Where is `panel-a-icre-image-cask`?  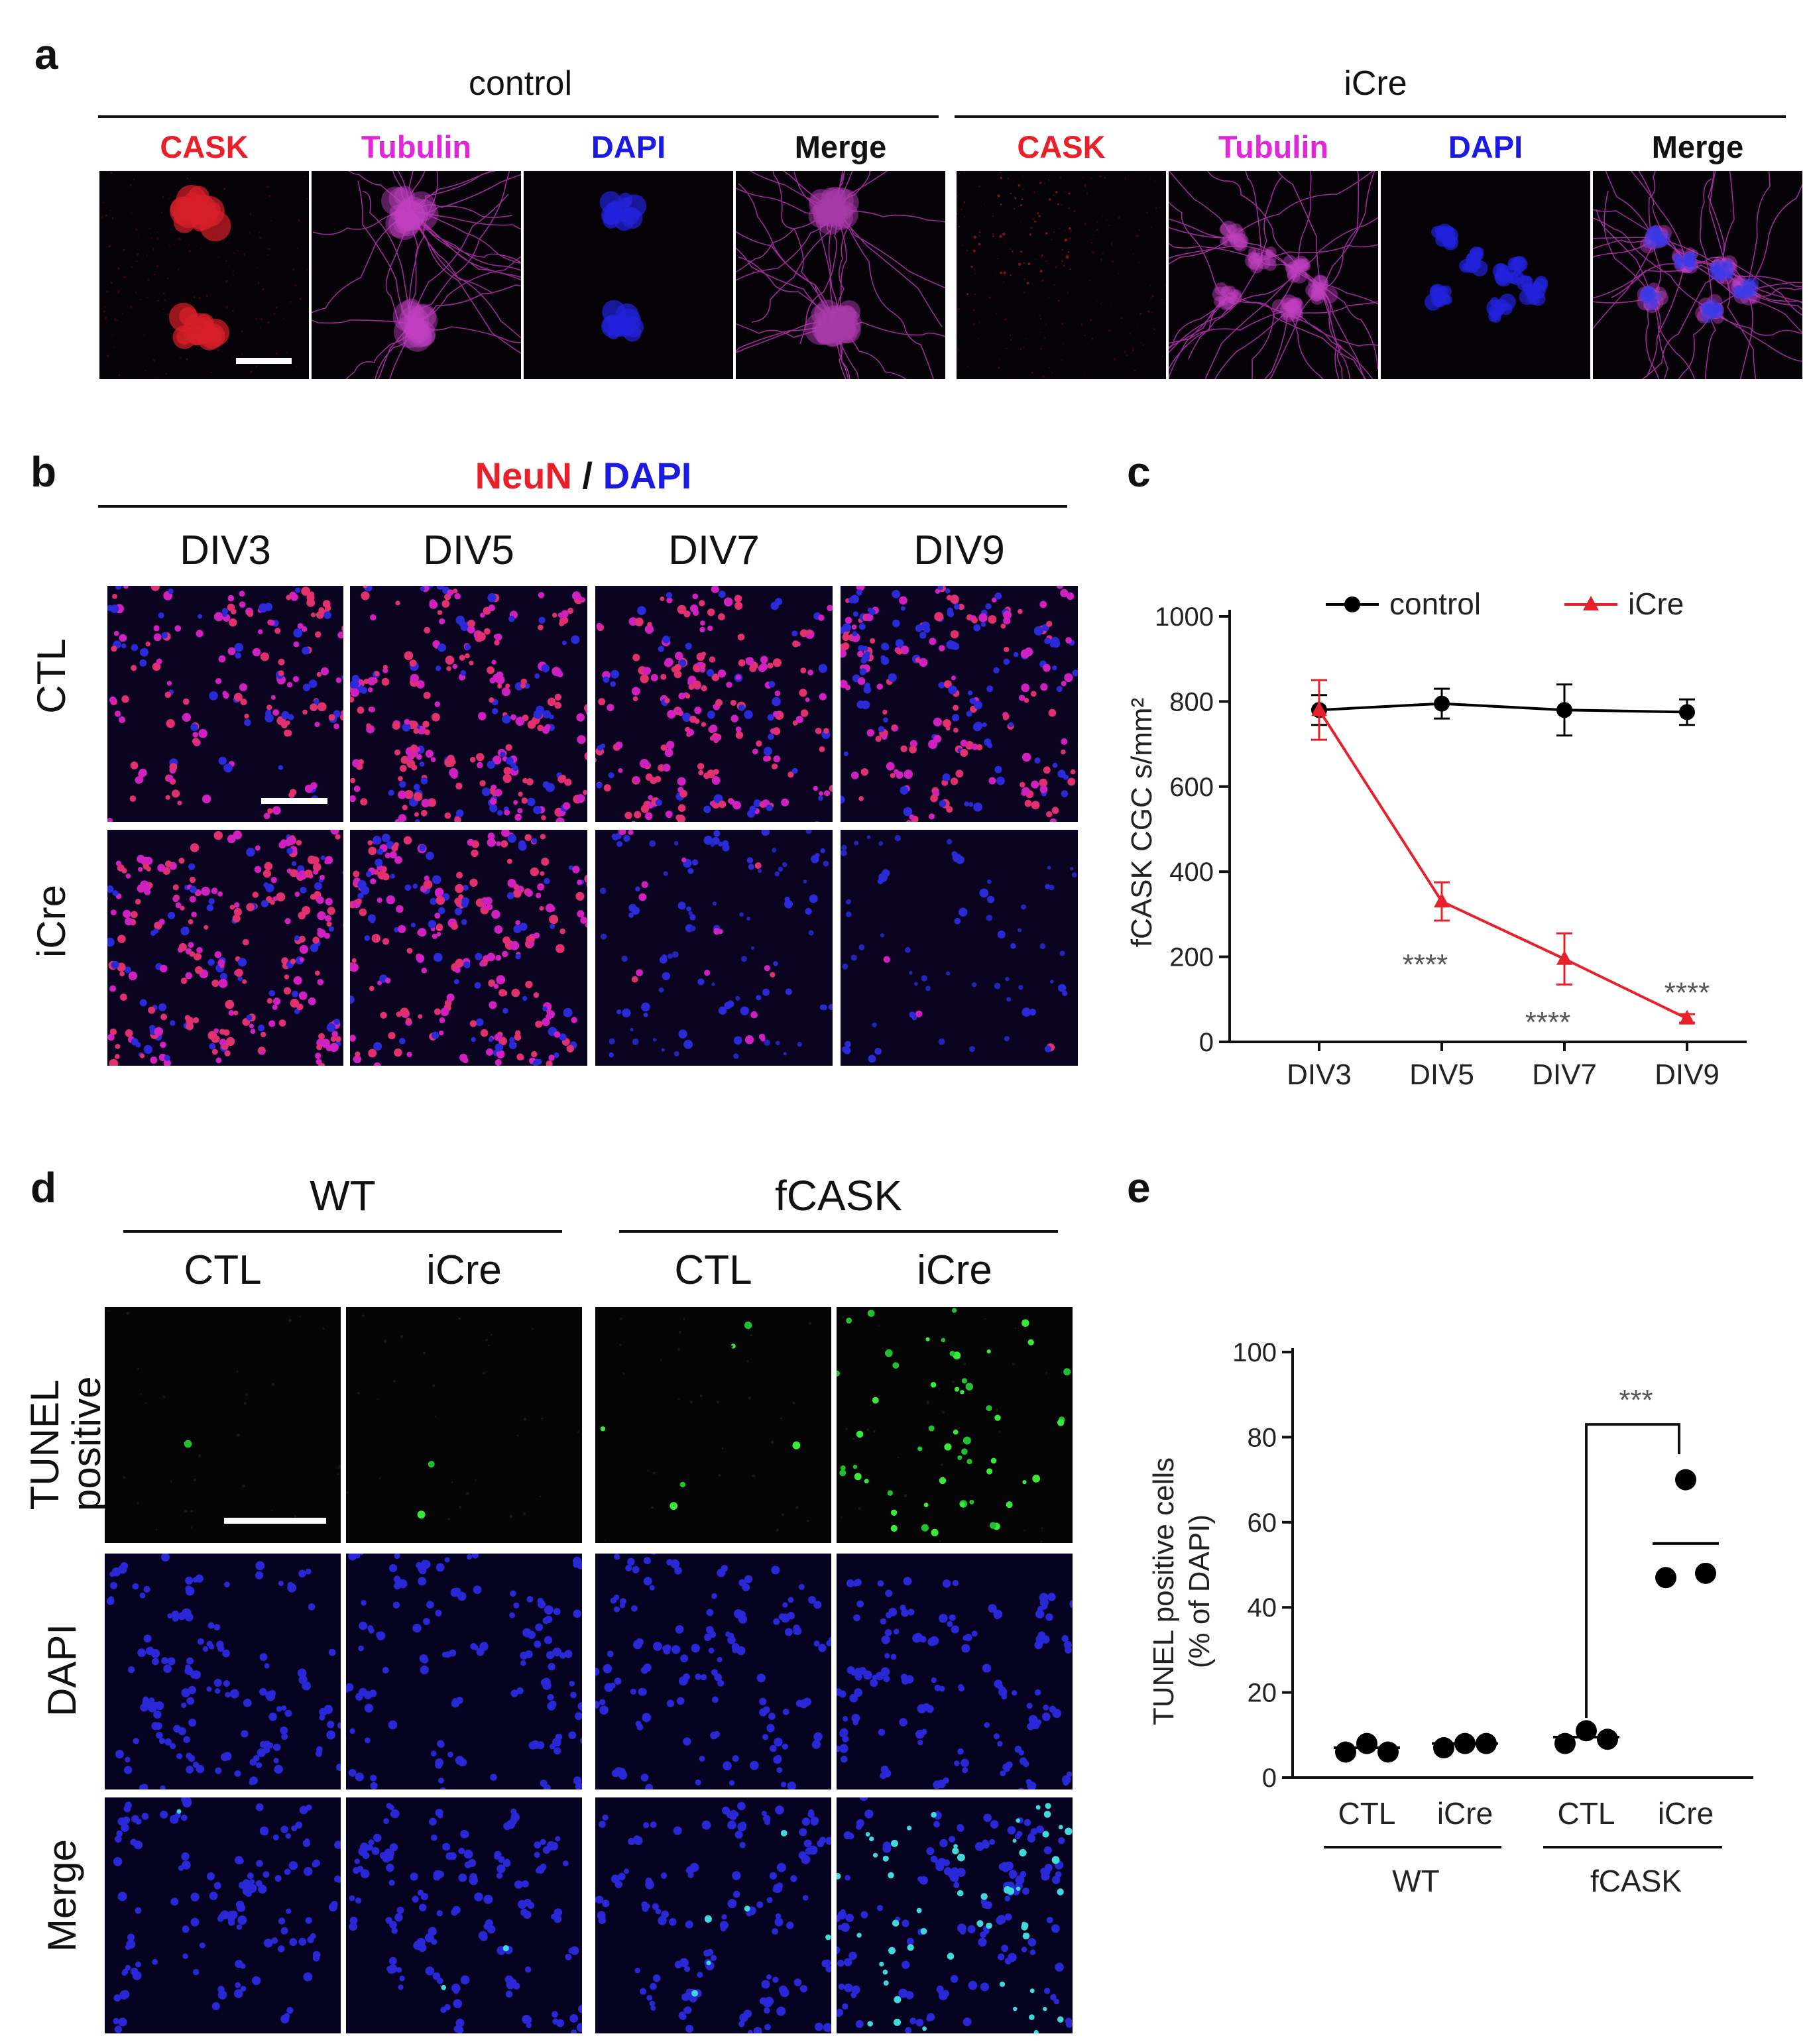
panel-a-icre-image-cask is located at coordinates (1061, 275).